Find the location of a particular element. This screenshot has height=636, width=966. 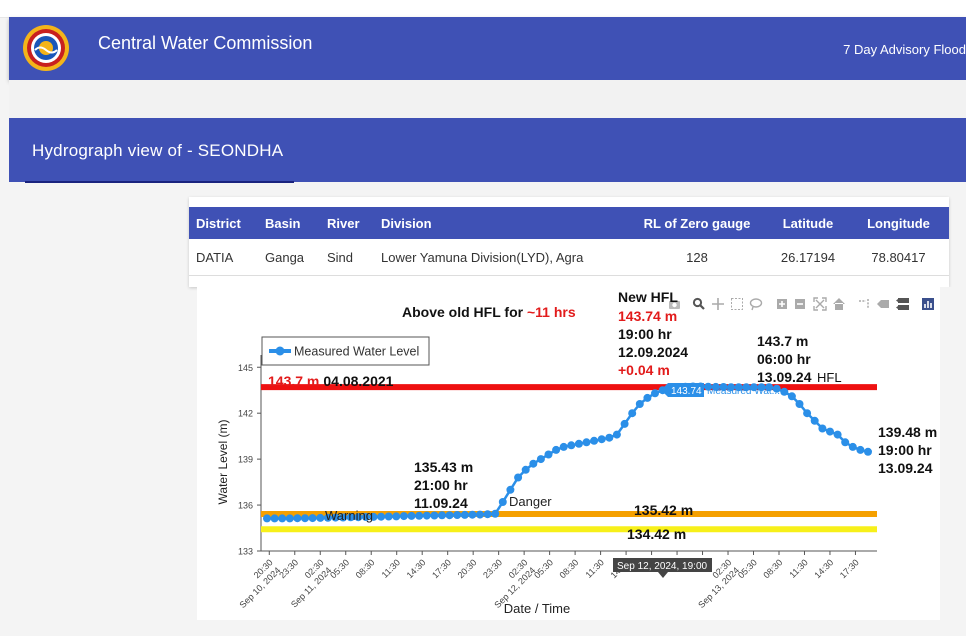

advisory-link: 7 Day Advisory Flood is located at coordinates (904, 49).